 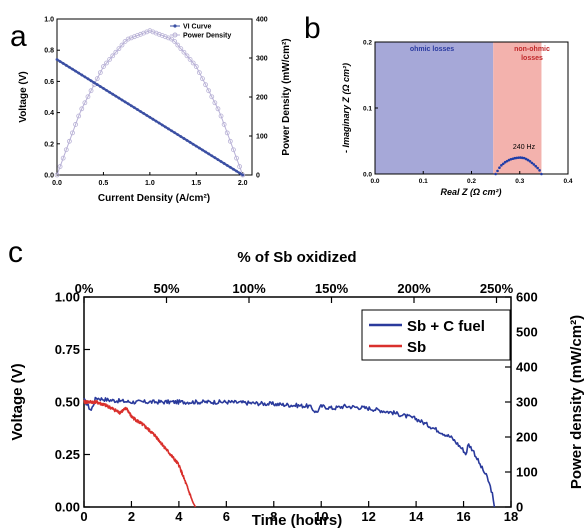 What do you see at coordinates (468, 113) in the screenshot?
I see `chart-b-ticks: 0.0 0.1 0.2 0.3 0.4 0.0 0.1 0.2` at bounding box center [468, 113].